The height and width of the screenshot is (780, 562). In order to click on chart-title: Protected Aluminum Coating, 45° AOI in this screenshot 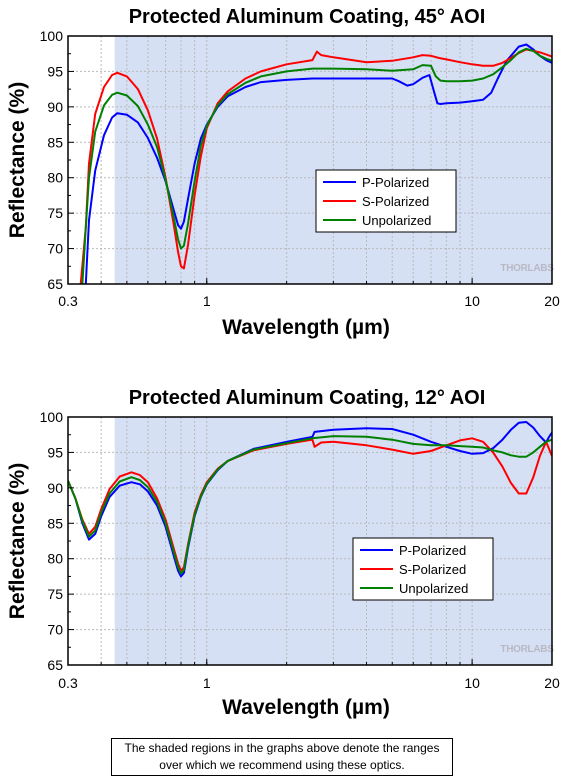, I will do `click(307, 17)`.